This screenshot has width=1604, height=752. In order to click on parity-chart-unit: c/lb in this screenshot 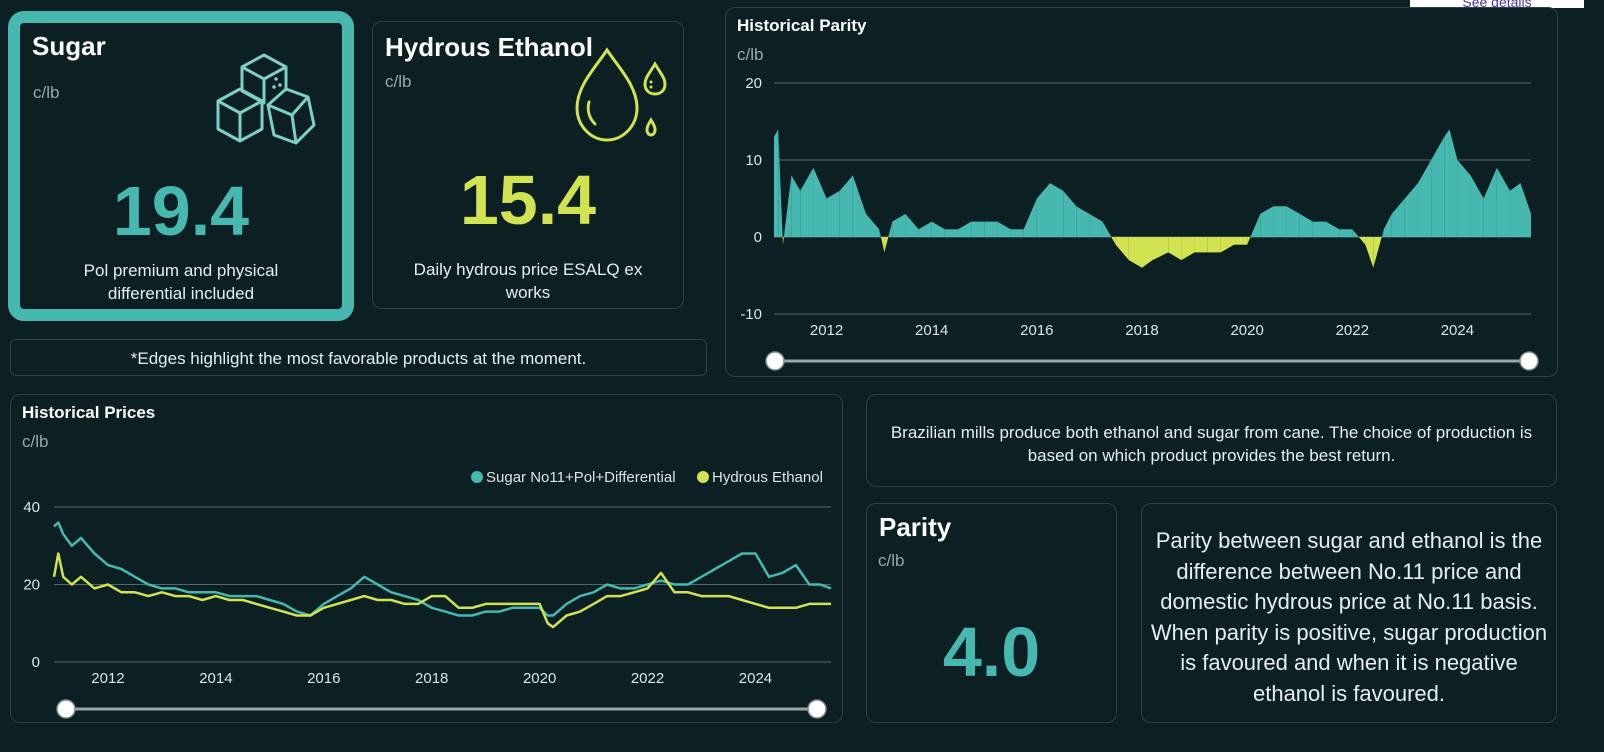, I will do `click(750, 54)`.